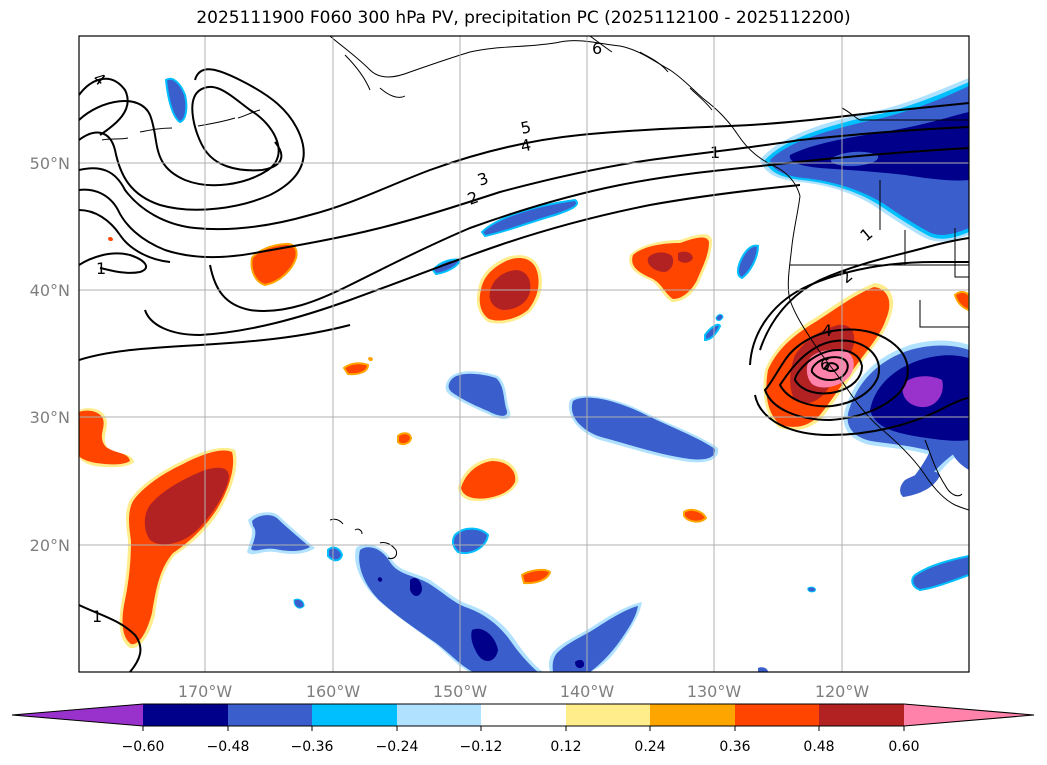  Describe the element at coordinates (143, 747) in the screenshot. I see `colorbar-label: −0.60` at that location.